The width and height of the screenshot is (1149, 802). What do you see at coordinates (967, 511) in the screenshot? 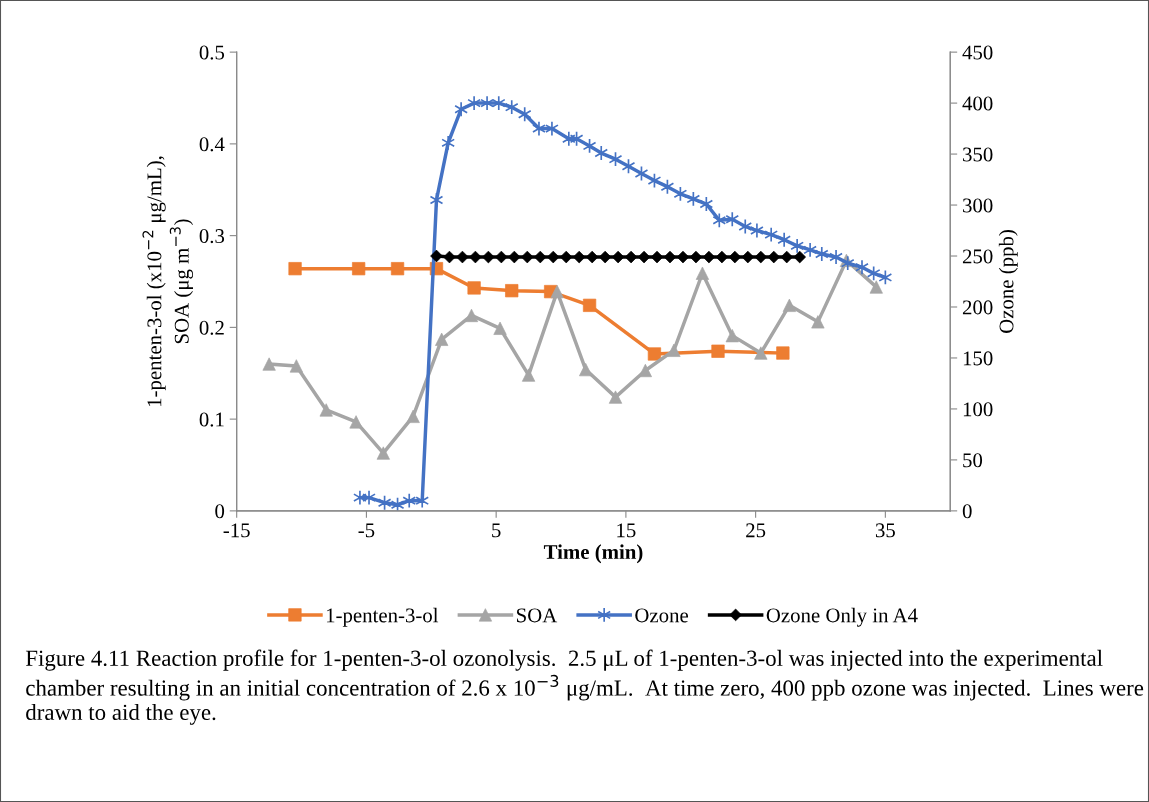
I see `y2-tick-label: 0` at bounding box center [967, 511].